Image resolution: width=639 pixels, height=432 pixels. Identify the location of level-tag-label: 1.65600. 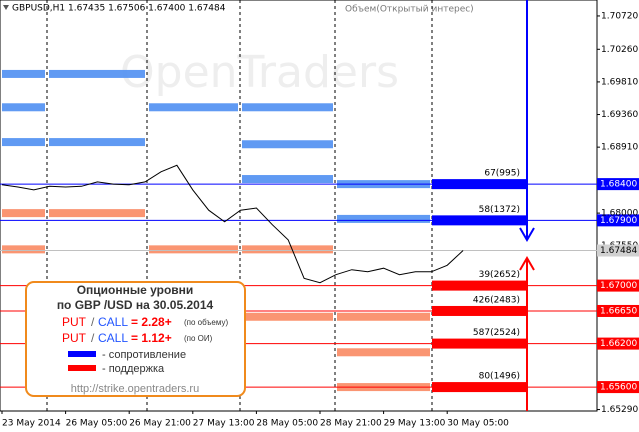
(618, 388).